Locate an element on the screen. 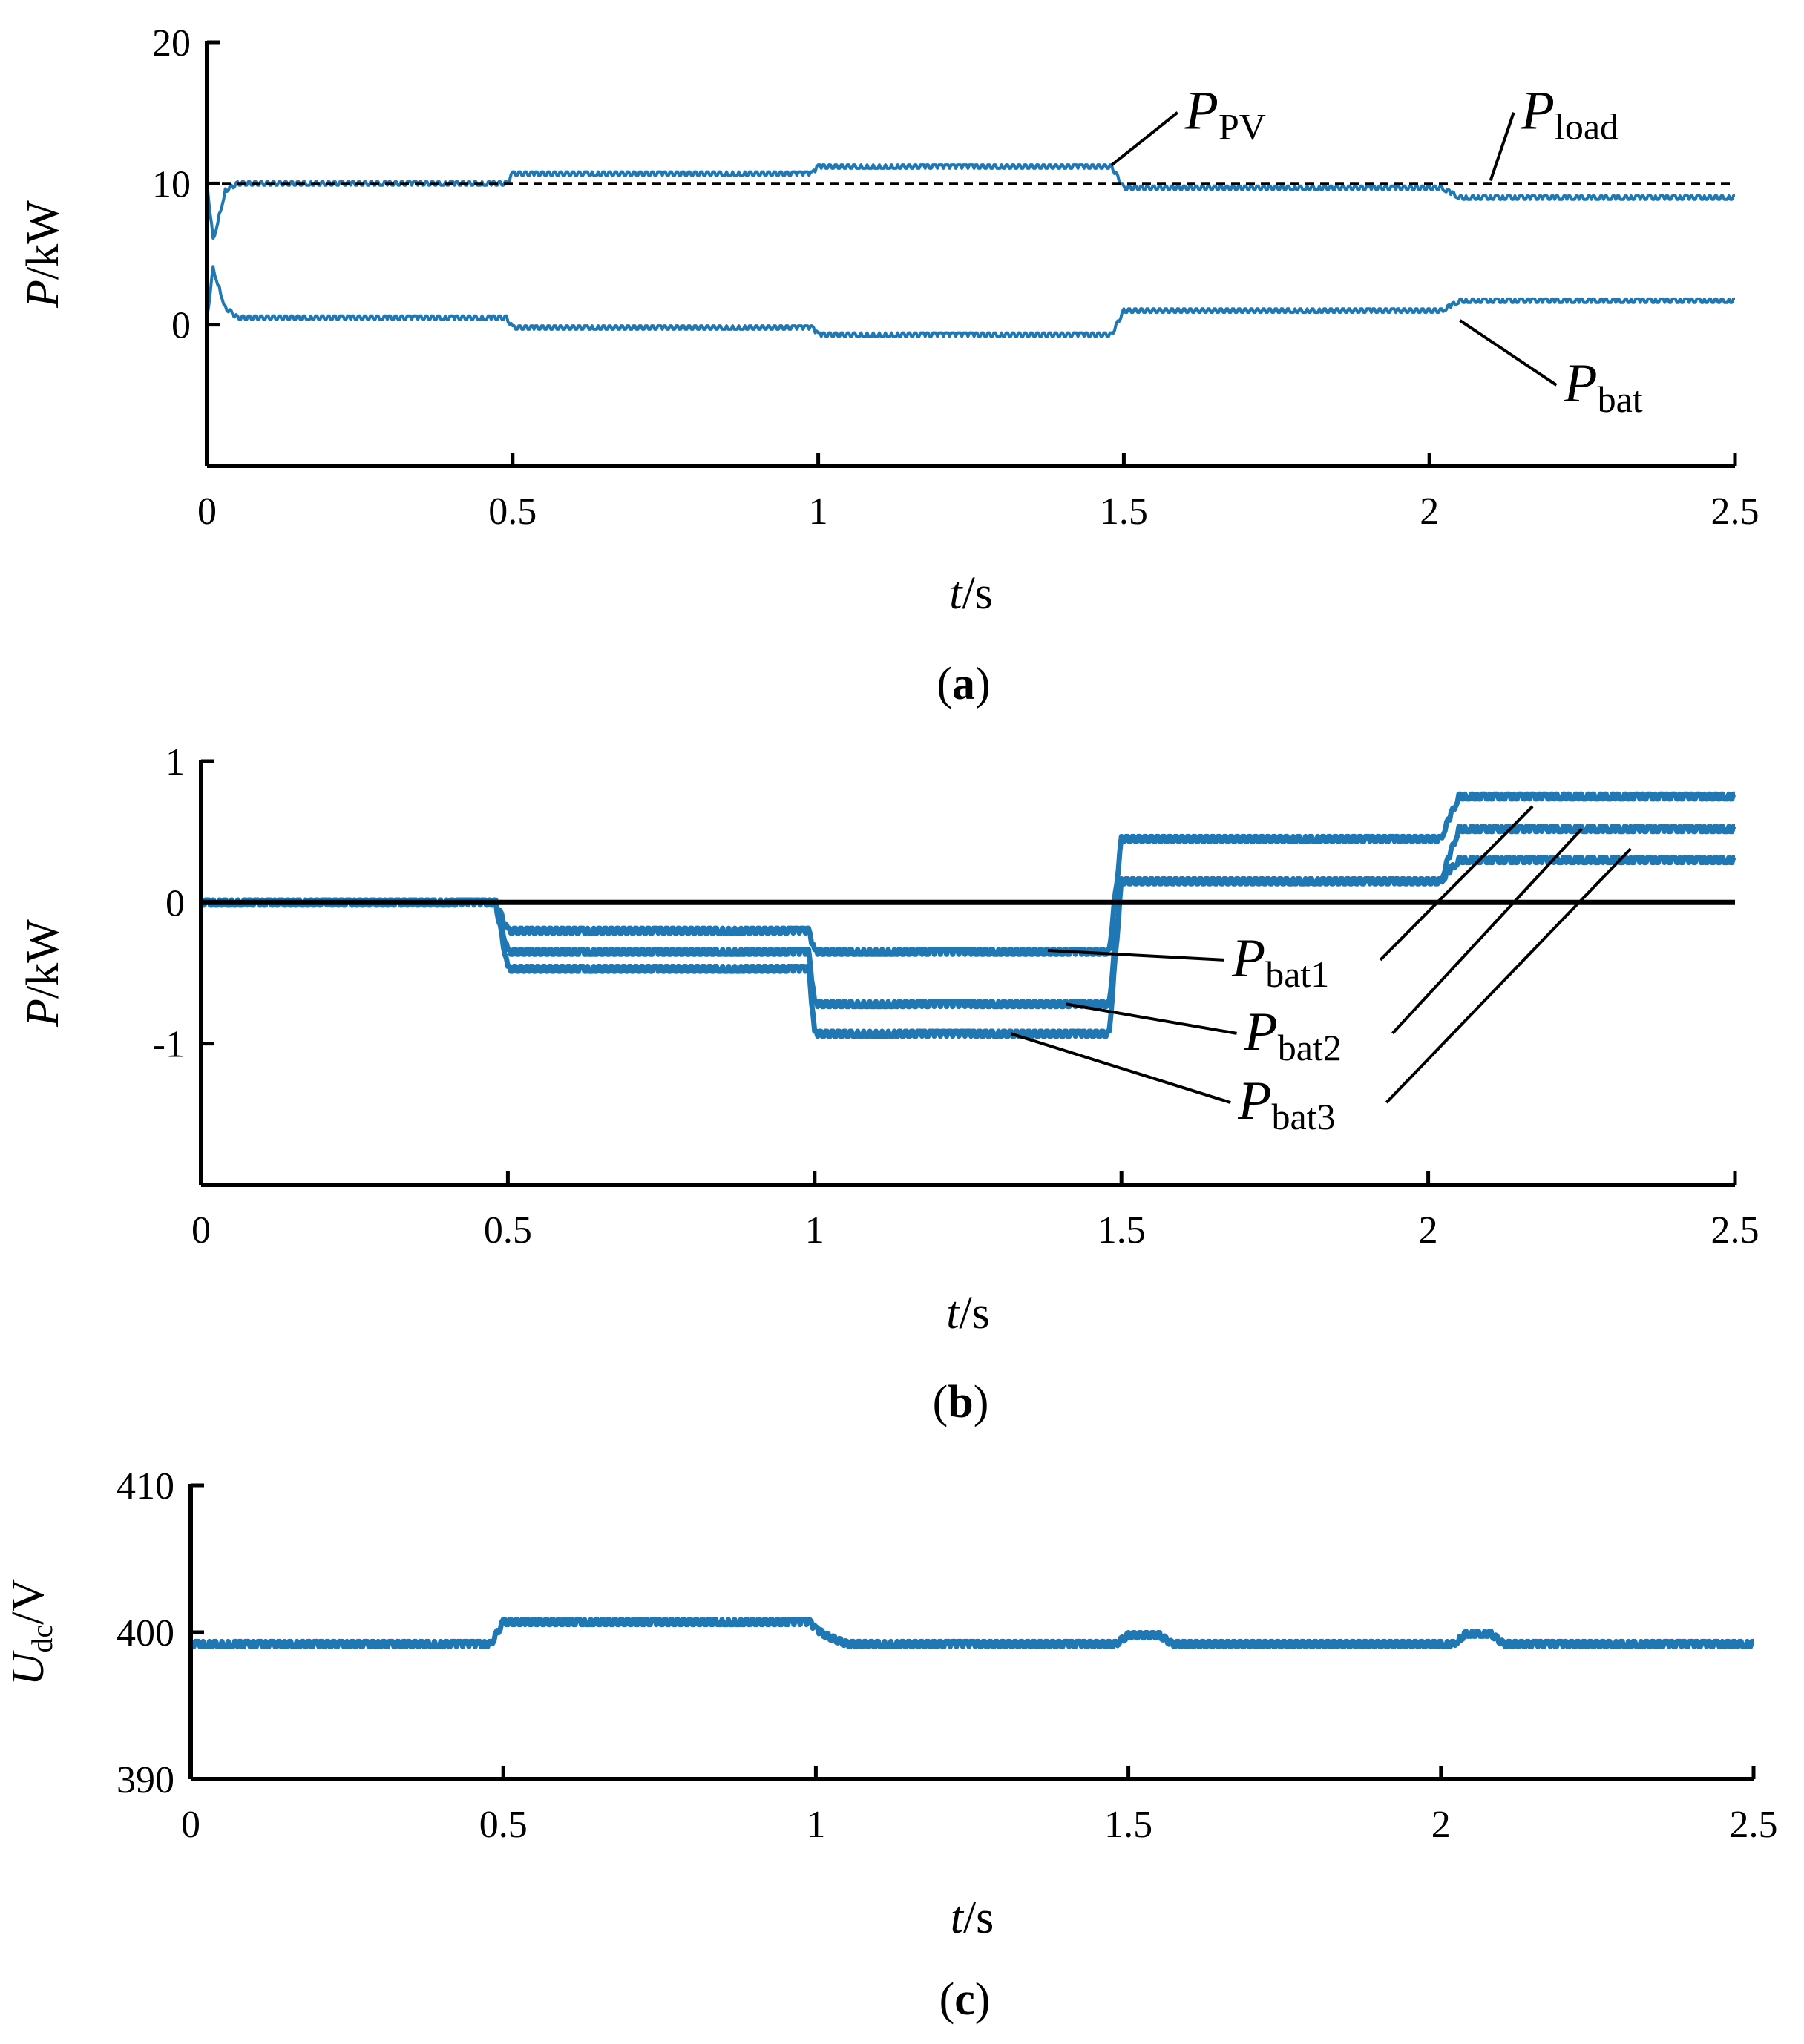 The width and height of the screenshot is (1804, 2044). panel-label-letter: a is located at coordinates (963, 684).